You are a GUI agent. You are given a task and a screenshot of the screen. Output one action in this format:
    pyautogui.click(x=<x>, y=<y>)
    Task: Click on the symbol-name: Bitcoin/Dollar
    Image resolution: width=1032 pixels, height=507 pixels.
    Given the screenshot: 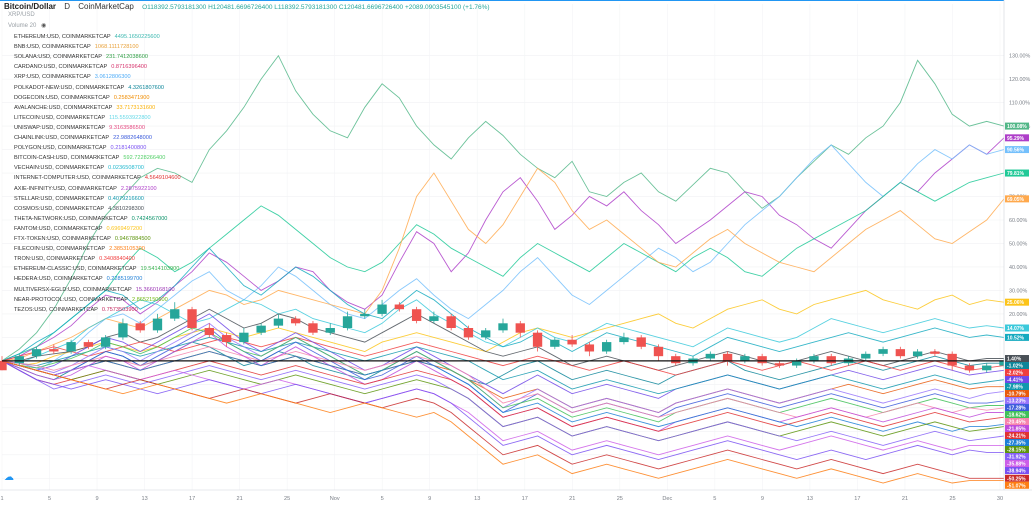 What is the action you would take?
    pyautogui.click(x=30, y=6)
    